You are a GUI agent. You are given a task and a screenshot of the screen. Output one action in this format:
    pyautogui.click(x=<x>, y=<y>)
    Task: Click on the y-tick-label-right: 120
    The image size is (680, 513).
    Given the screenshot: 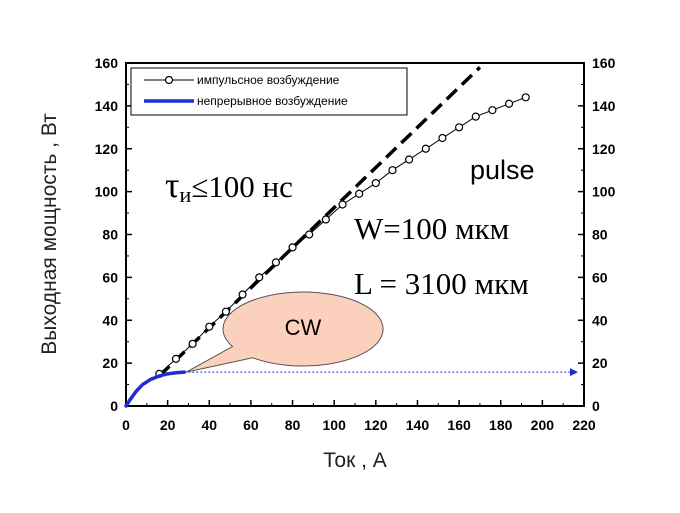 What is the action you would take?
    pyautogui.click(x=604, y=149)
    